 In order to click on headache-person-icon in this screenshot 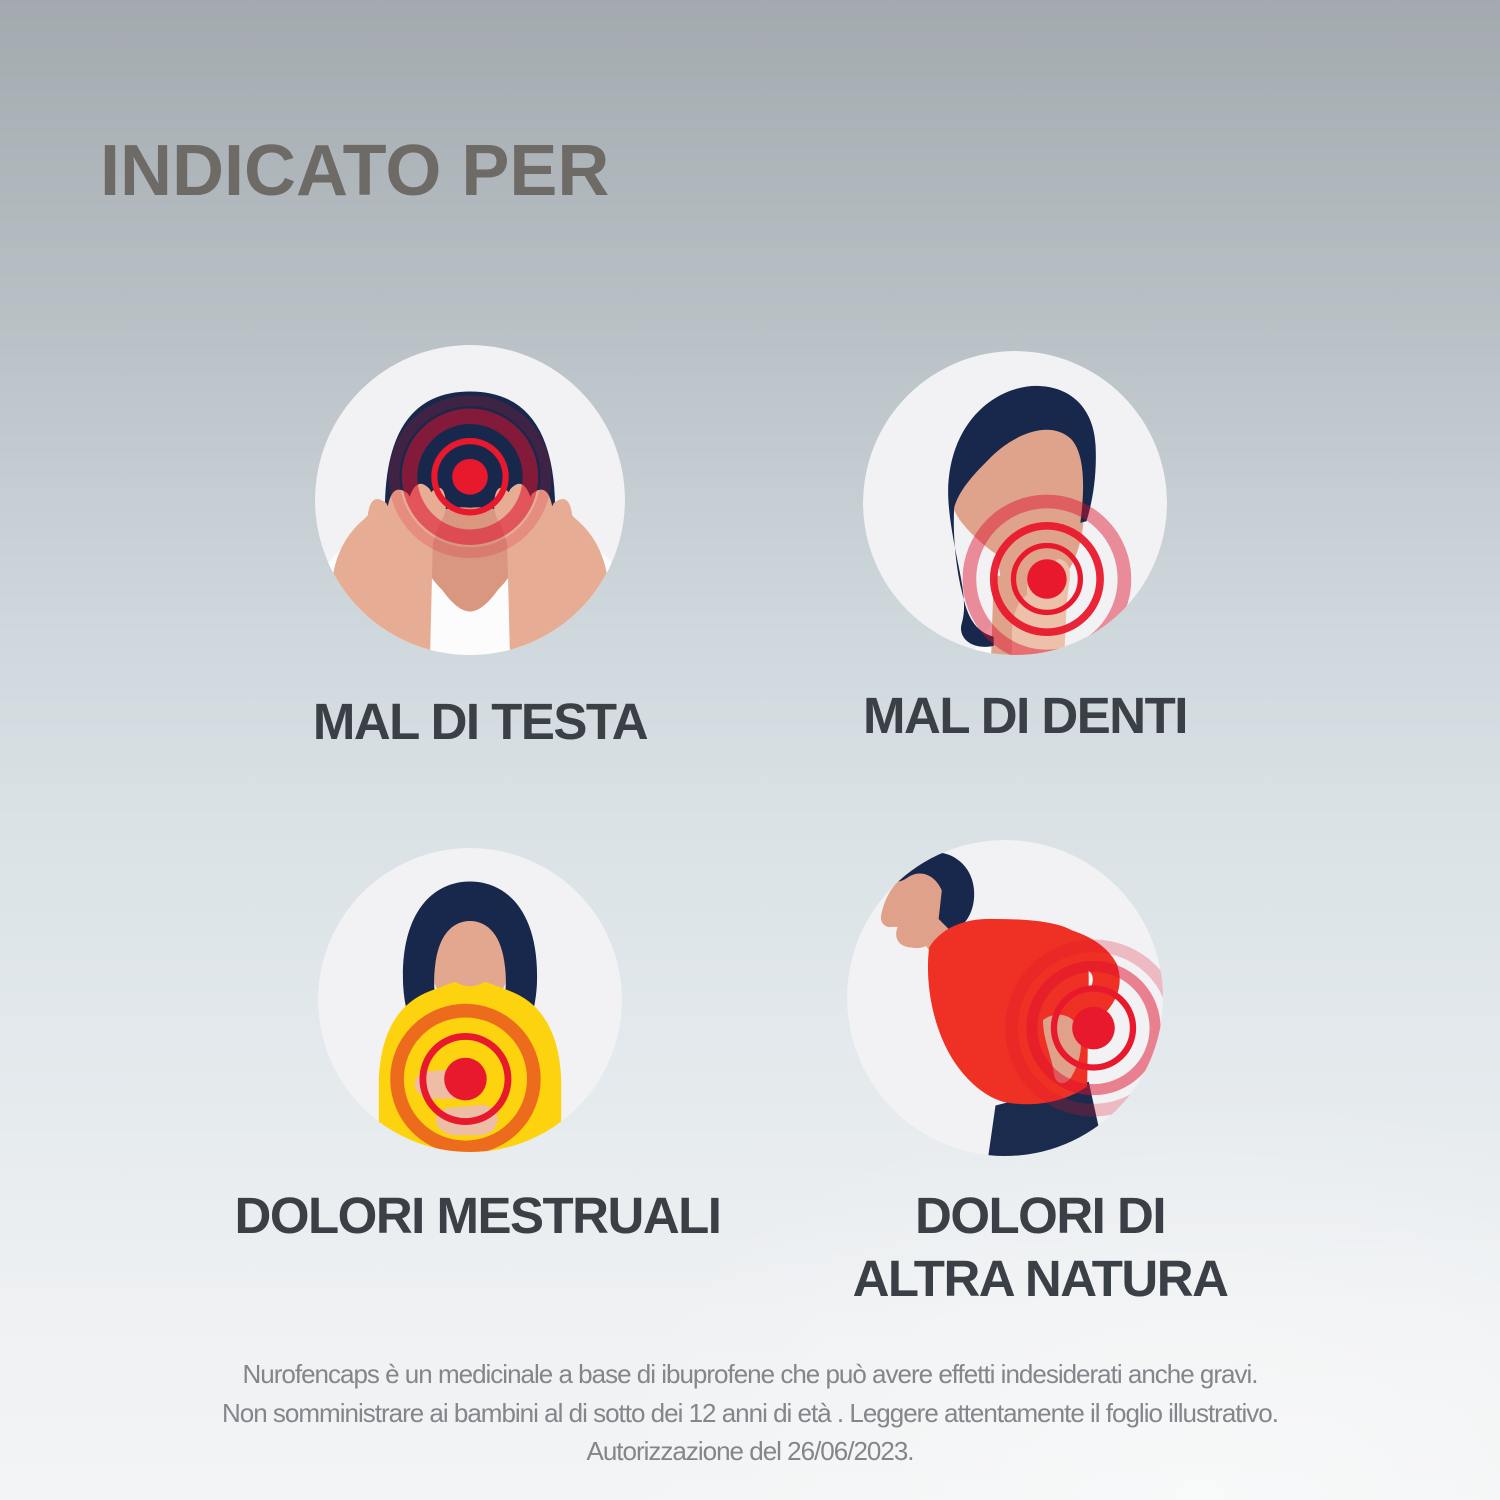, I will do `click(470, 500)`.